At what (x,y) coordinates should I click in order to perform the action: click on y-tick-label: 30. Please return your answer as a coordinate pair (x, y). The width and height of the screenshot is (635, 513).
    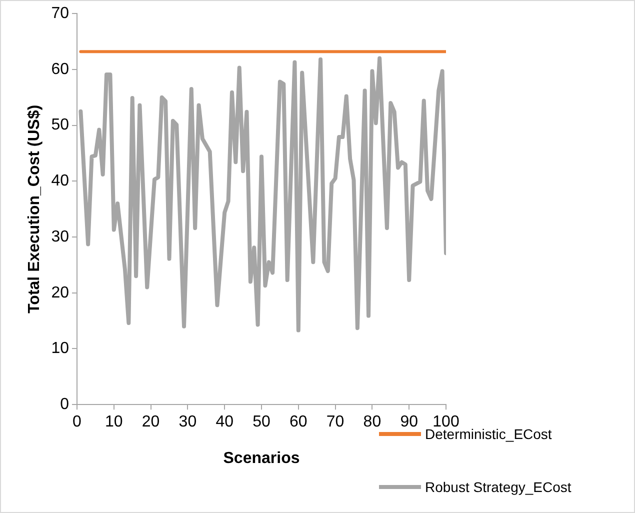
    Looking at the image, I should click on (60, 237).